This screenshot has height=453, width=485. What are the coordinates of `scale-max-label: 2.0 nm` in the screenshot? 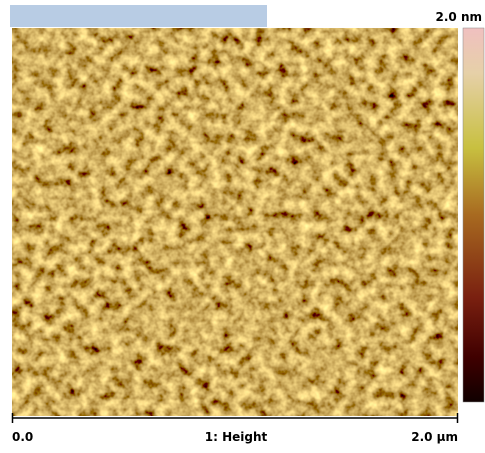 It's located at (459, 17).